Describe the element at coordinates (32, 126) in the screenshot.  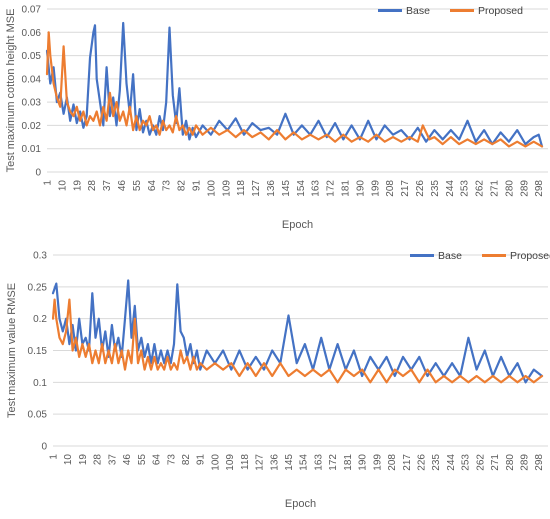
I see `y-tick-label: 0.02` at that location.